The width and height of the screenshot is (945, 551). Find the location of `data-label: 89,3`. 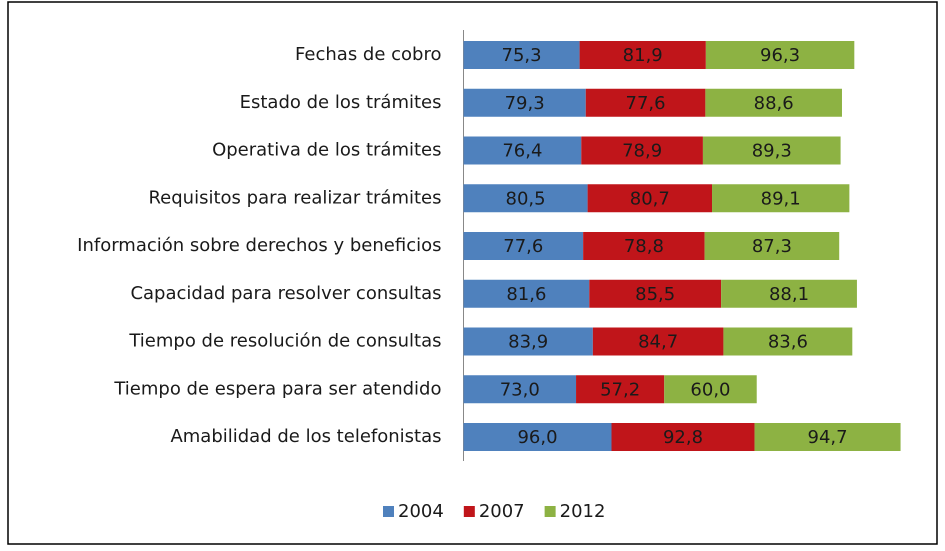

data-label: 89,3 is located at coordinates (772, 151).